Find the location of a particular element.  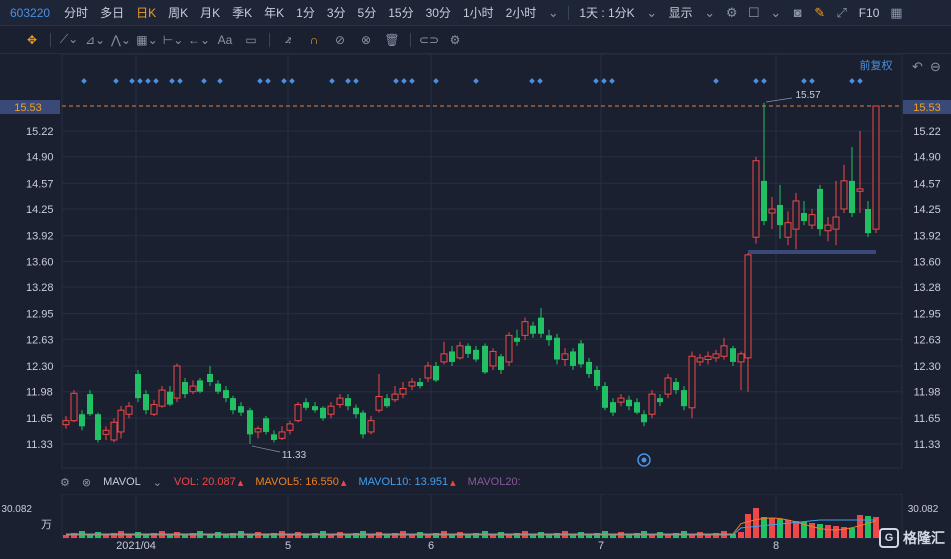

channel-tool-icon: ⊿⌄ is located at coordinates (95, 39).